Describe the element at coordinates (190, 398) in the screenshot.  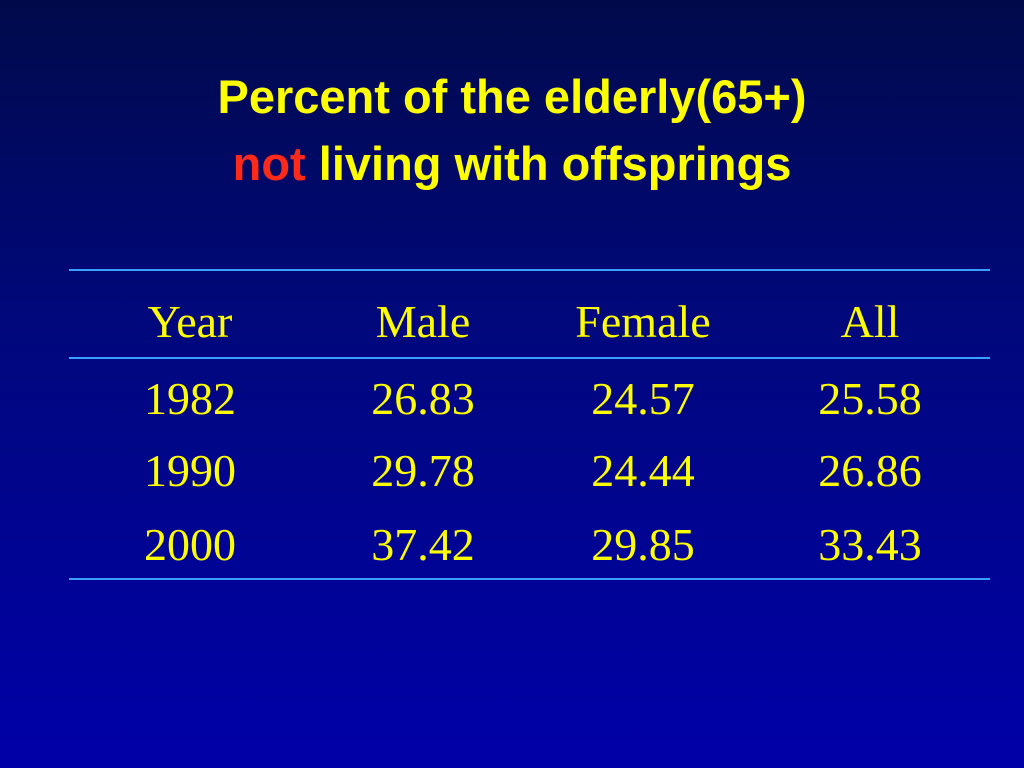
I see `cell-year: 1982` at that location.